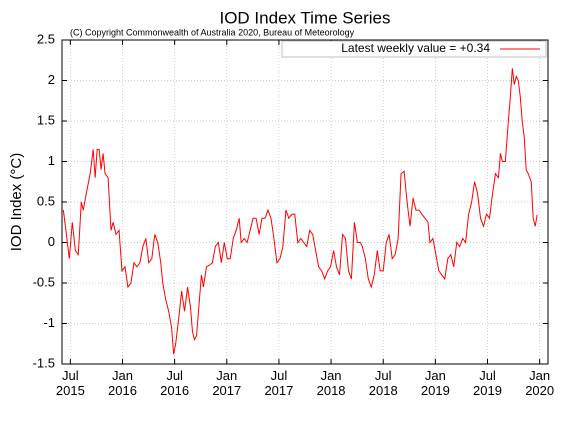 Image resolution: width=574 pixels, height=427 pixels. Describe the element at coordinates (51, 241) in the screenshot. I see `y-tick-label: 0` at that location.